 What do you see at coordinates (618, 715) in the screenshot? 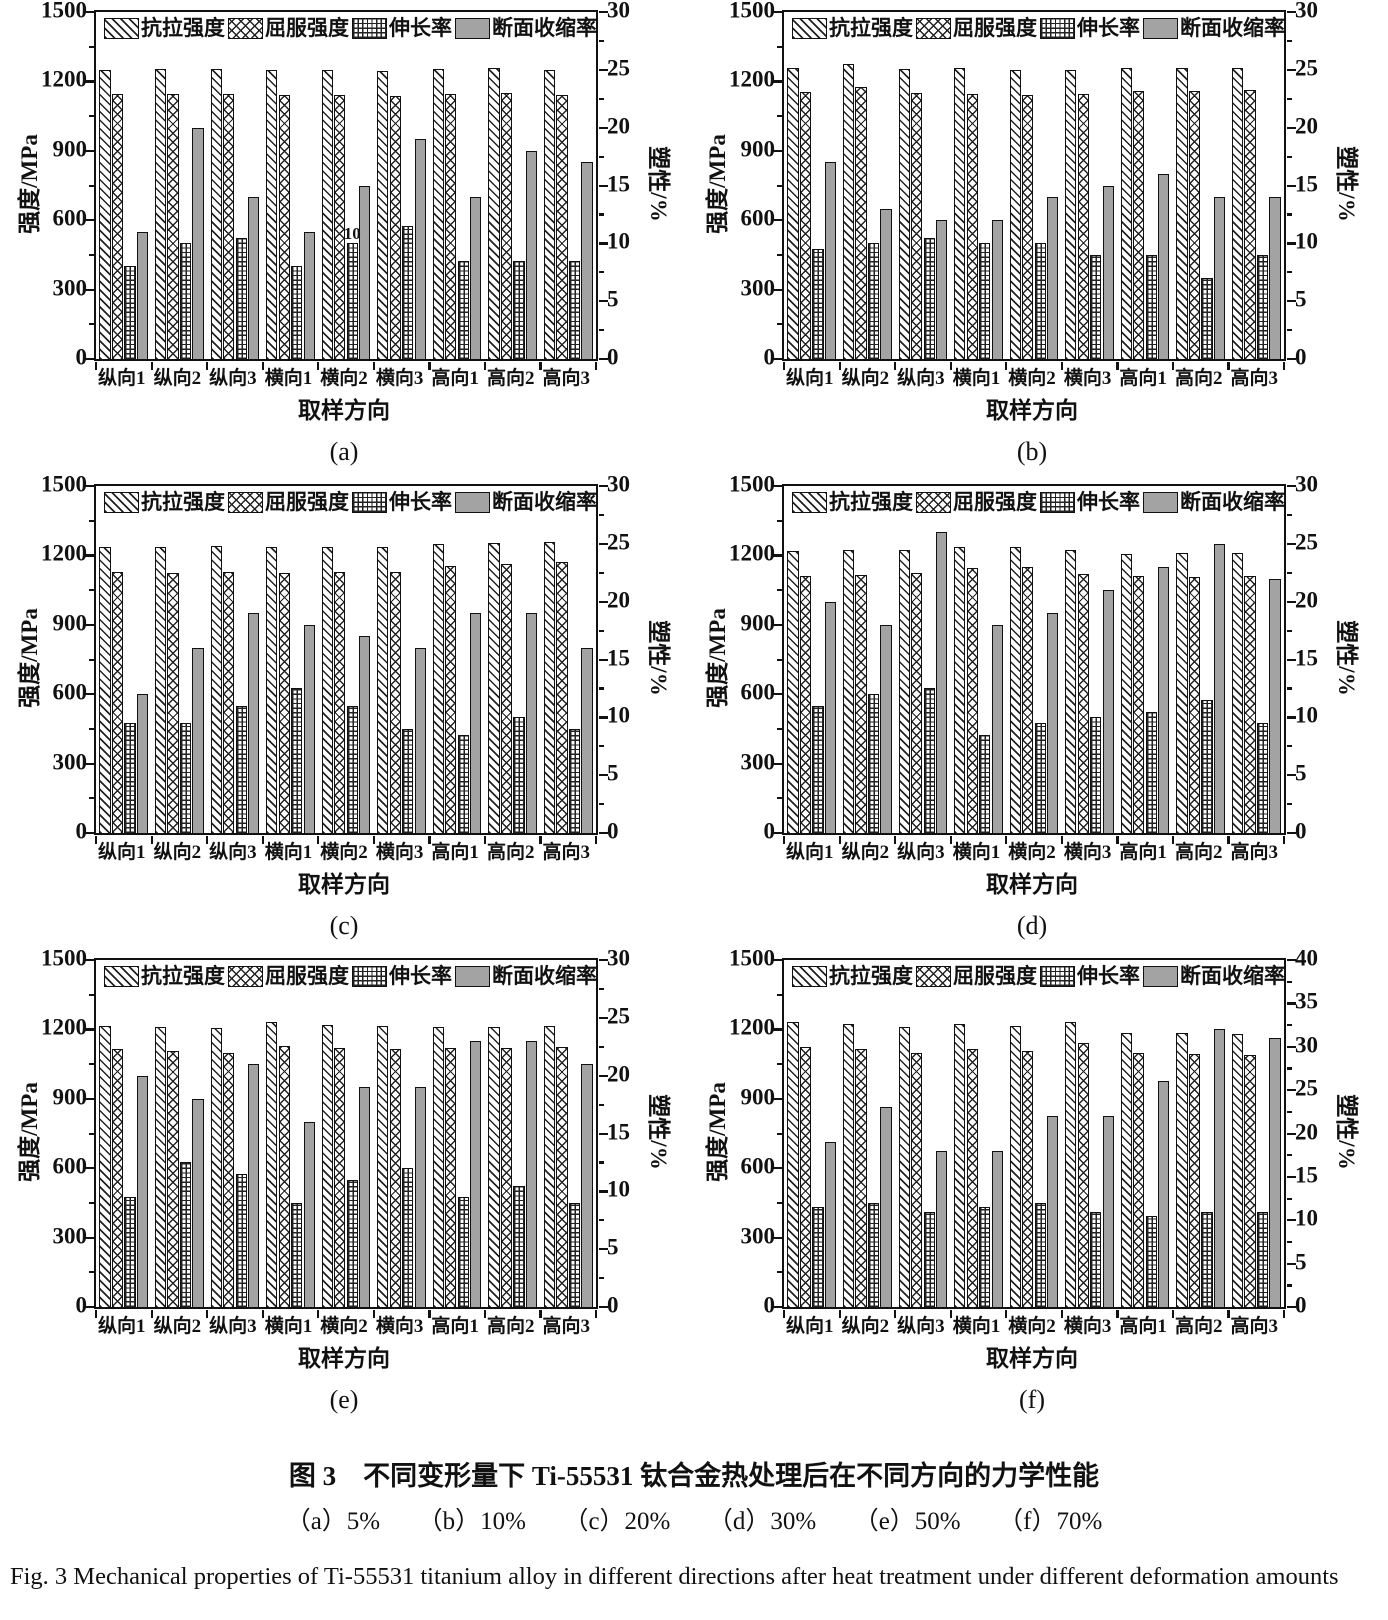
I see `y-tick-label-right: 10` at bounding box center [618, 715].